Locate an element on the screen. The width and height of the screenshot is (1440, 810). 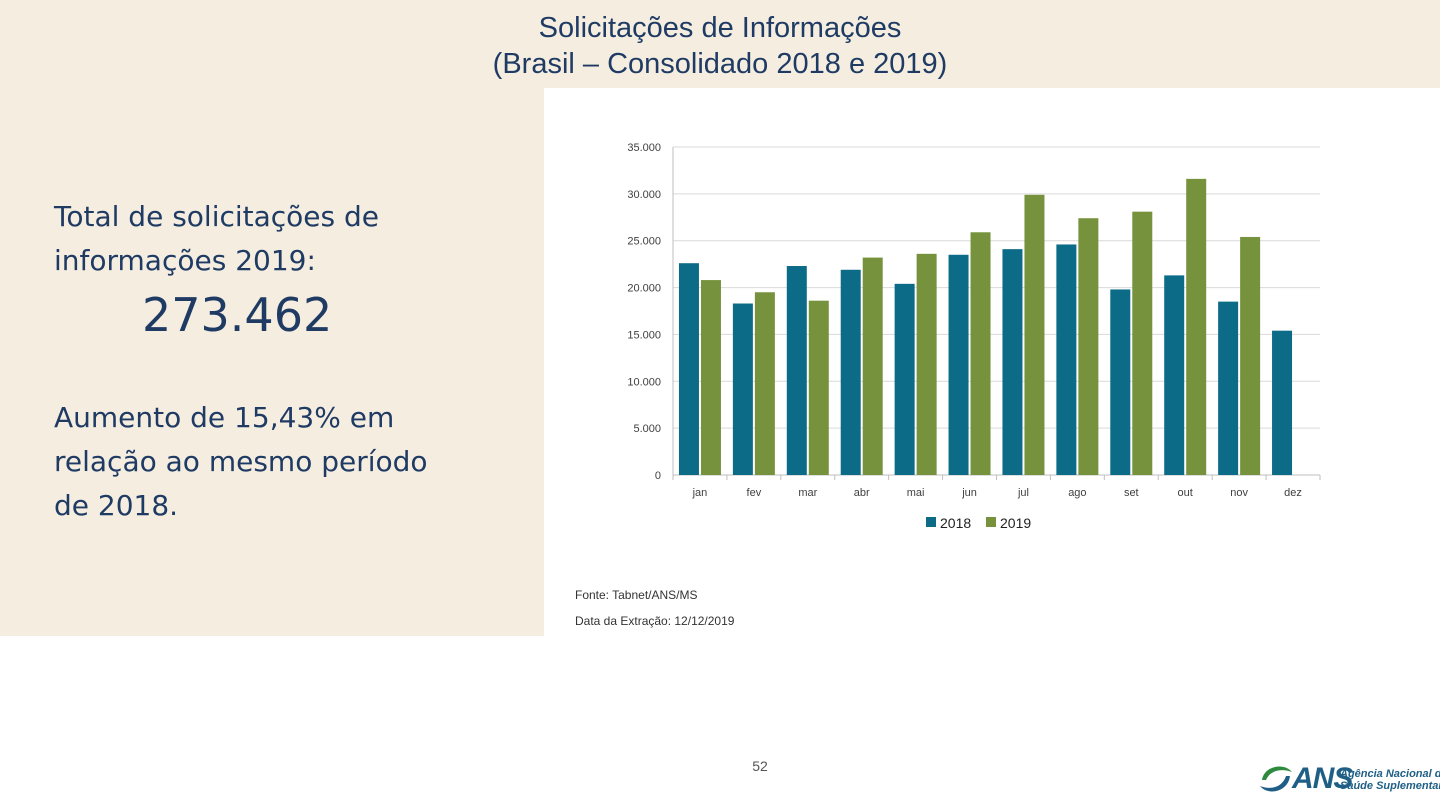
legend-label-2019: 2019 is located at coordinates (1015, 523).